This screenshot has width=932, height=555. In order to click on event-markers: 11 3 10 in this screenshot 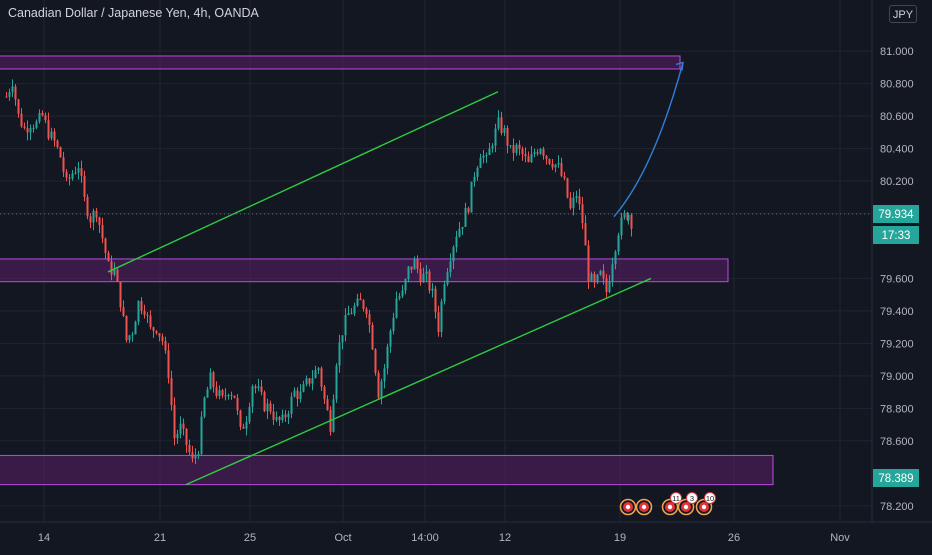, I will do `click(667, 504)`.